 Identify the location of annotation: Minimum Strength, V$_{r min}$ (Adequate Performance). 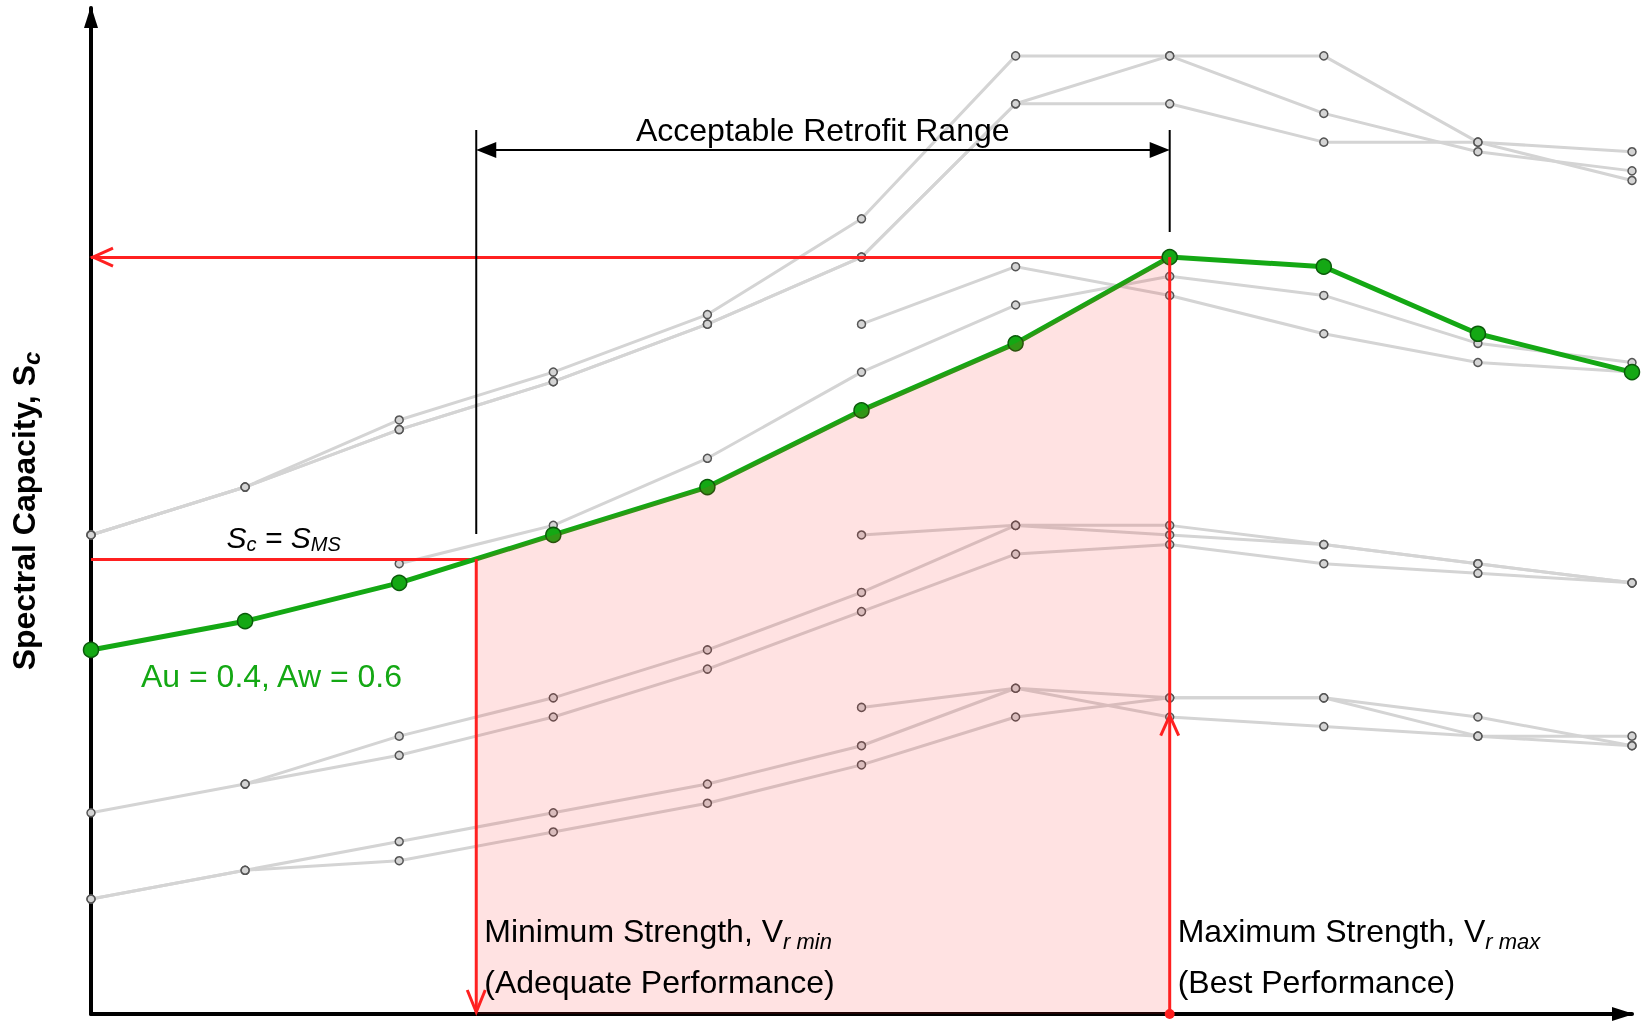
(659, 957).